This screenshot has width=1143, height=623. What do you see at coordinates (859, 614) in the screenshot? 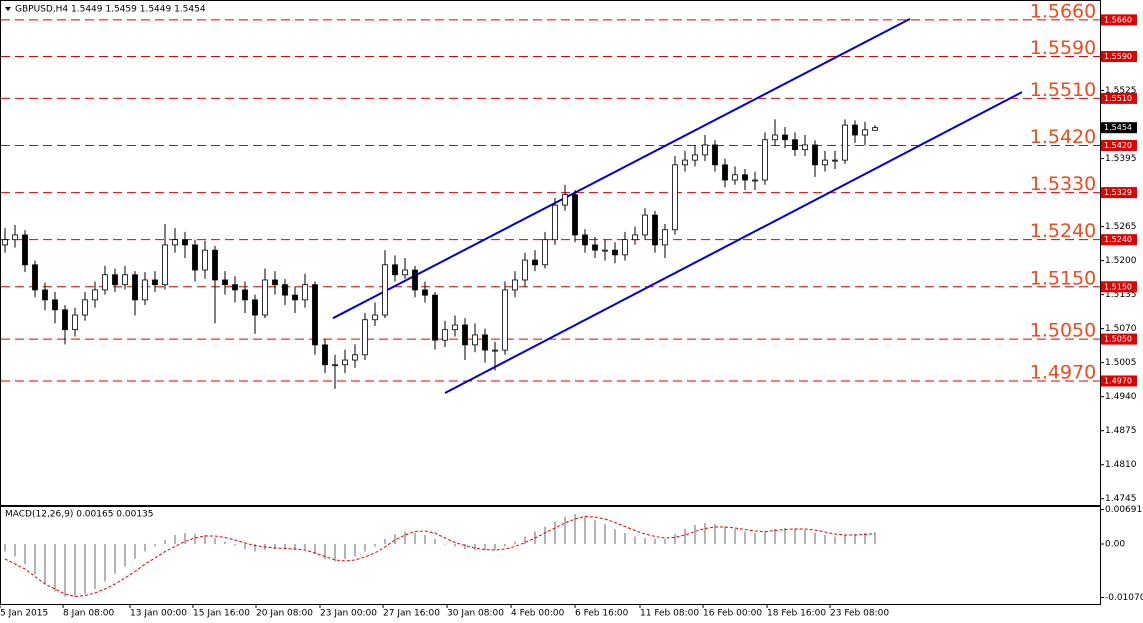
I see `x-tick-label: 23 Feb 08:00` at bounding box center [859, 614].